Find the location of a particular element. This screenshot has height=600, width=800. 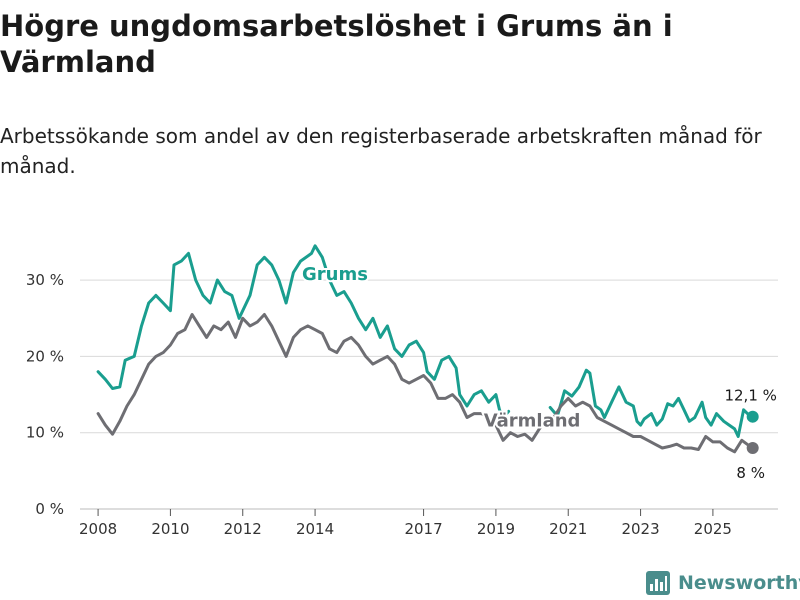

x-tick-label: 2025 is located at coordinates (713, 529).